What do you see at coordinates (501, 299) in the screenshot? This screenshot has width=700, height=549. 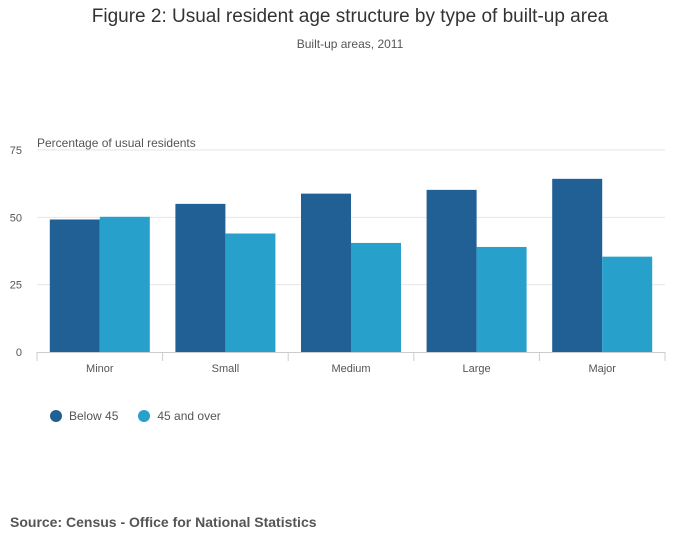 I see `bar-large-45-and-over` at bounding box center [501, 299].